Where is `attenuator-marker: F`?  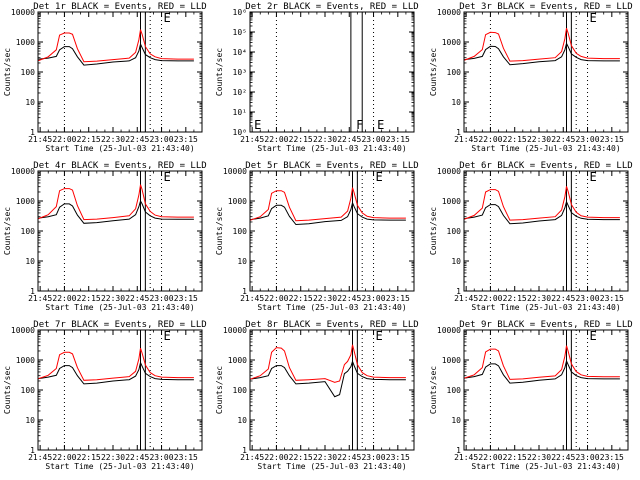 attenuator-marker: F is located at coordinates (359, 125).